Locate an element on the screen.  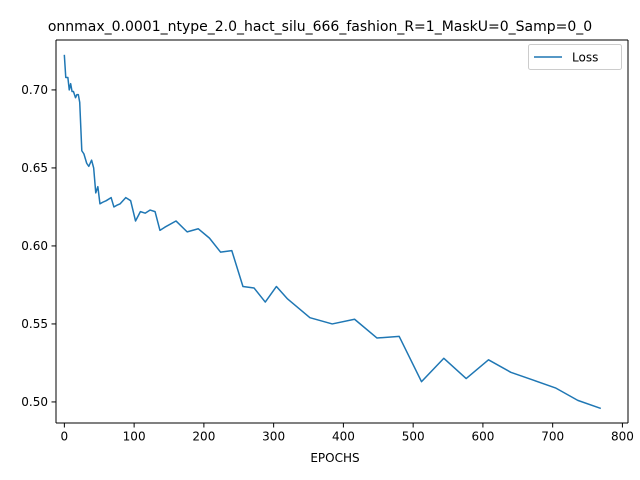
y-tick-label: 0.65 is located at coordinates (34, 168).